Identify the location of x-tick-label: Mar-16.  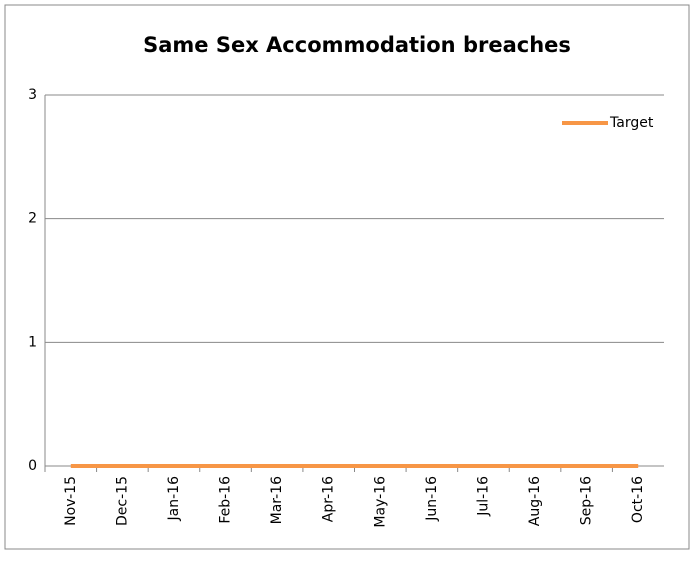
(277, 500).